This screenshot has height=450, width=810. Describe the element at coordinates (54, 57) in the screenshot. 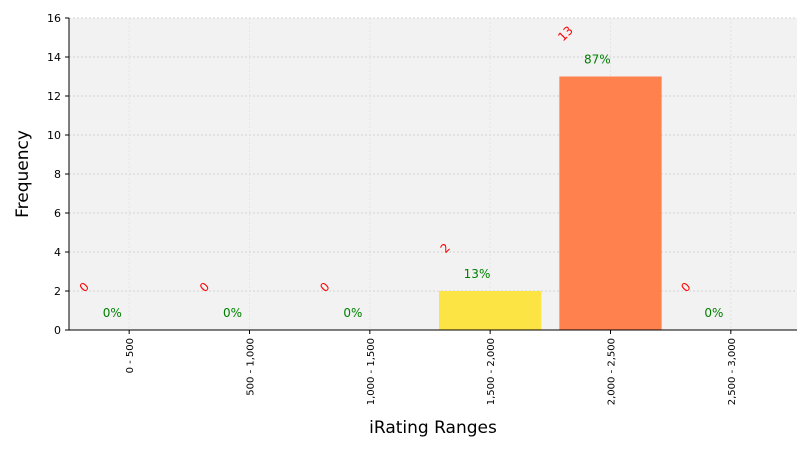

I see `y-tick-label: 14` at that location.